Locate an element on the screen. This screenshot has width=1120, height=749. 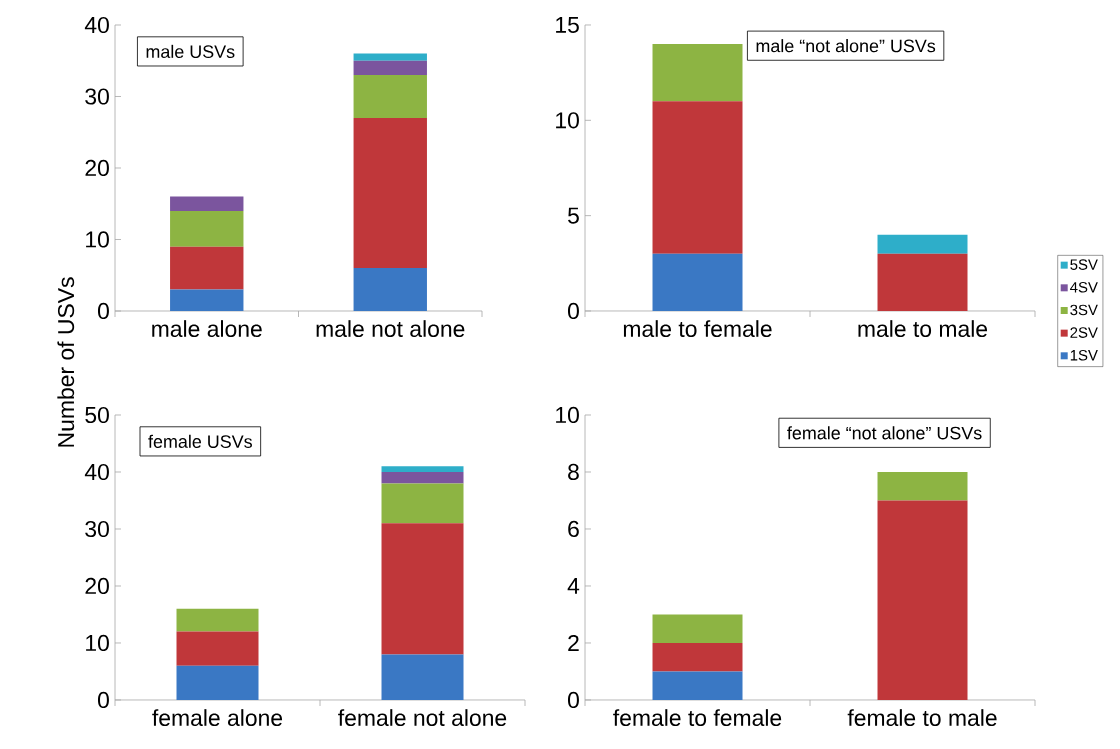
legend-label: 2SV is located at coordinates (1084, 332).